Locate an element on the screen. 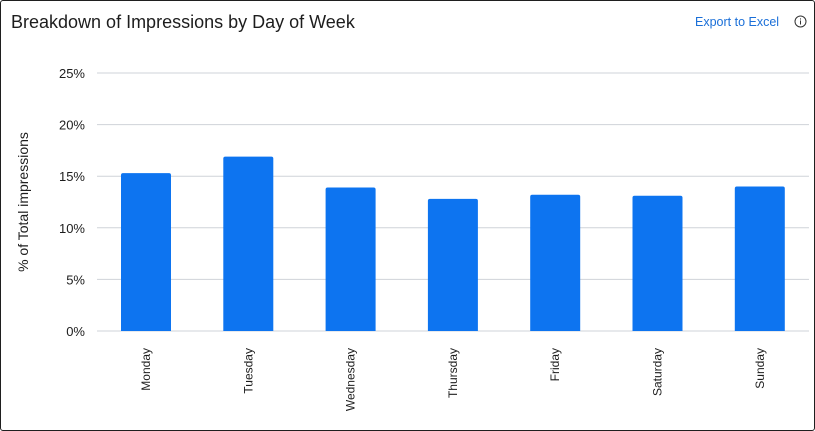 This screenshot has width=815, height=431. x-tick-label: Wednesday is located at coordinates (351, 379).